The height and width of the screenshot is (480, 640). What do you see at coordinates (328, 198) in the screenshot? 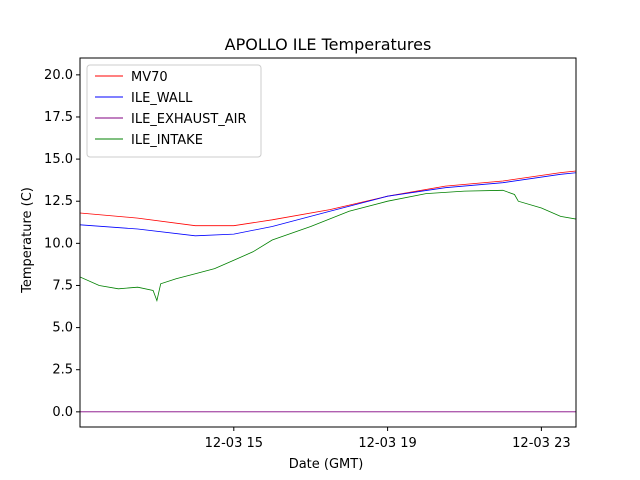
I see `series-line-mv70` at bounding box center [328, 198].